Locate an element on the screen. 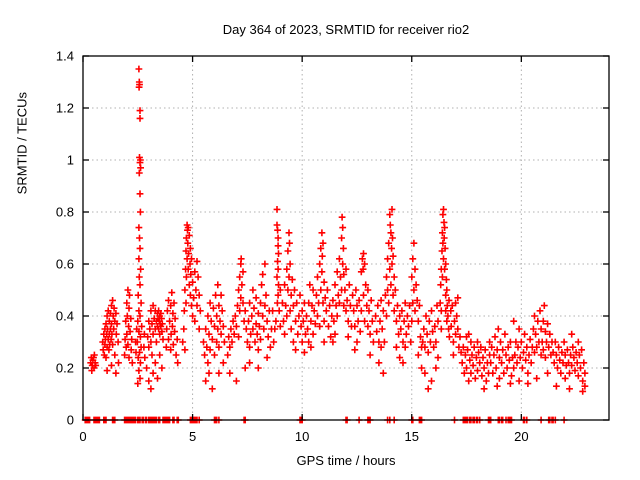 The height and width of the screenshot is (480, 640). x-tick-label: 0 is located at coordinates (82, 436).